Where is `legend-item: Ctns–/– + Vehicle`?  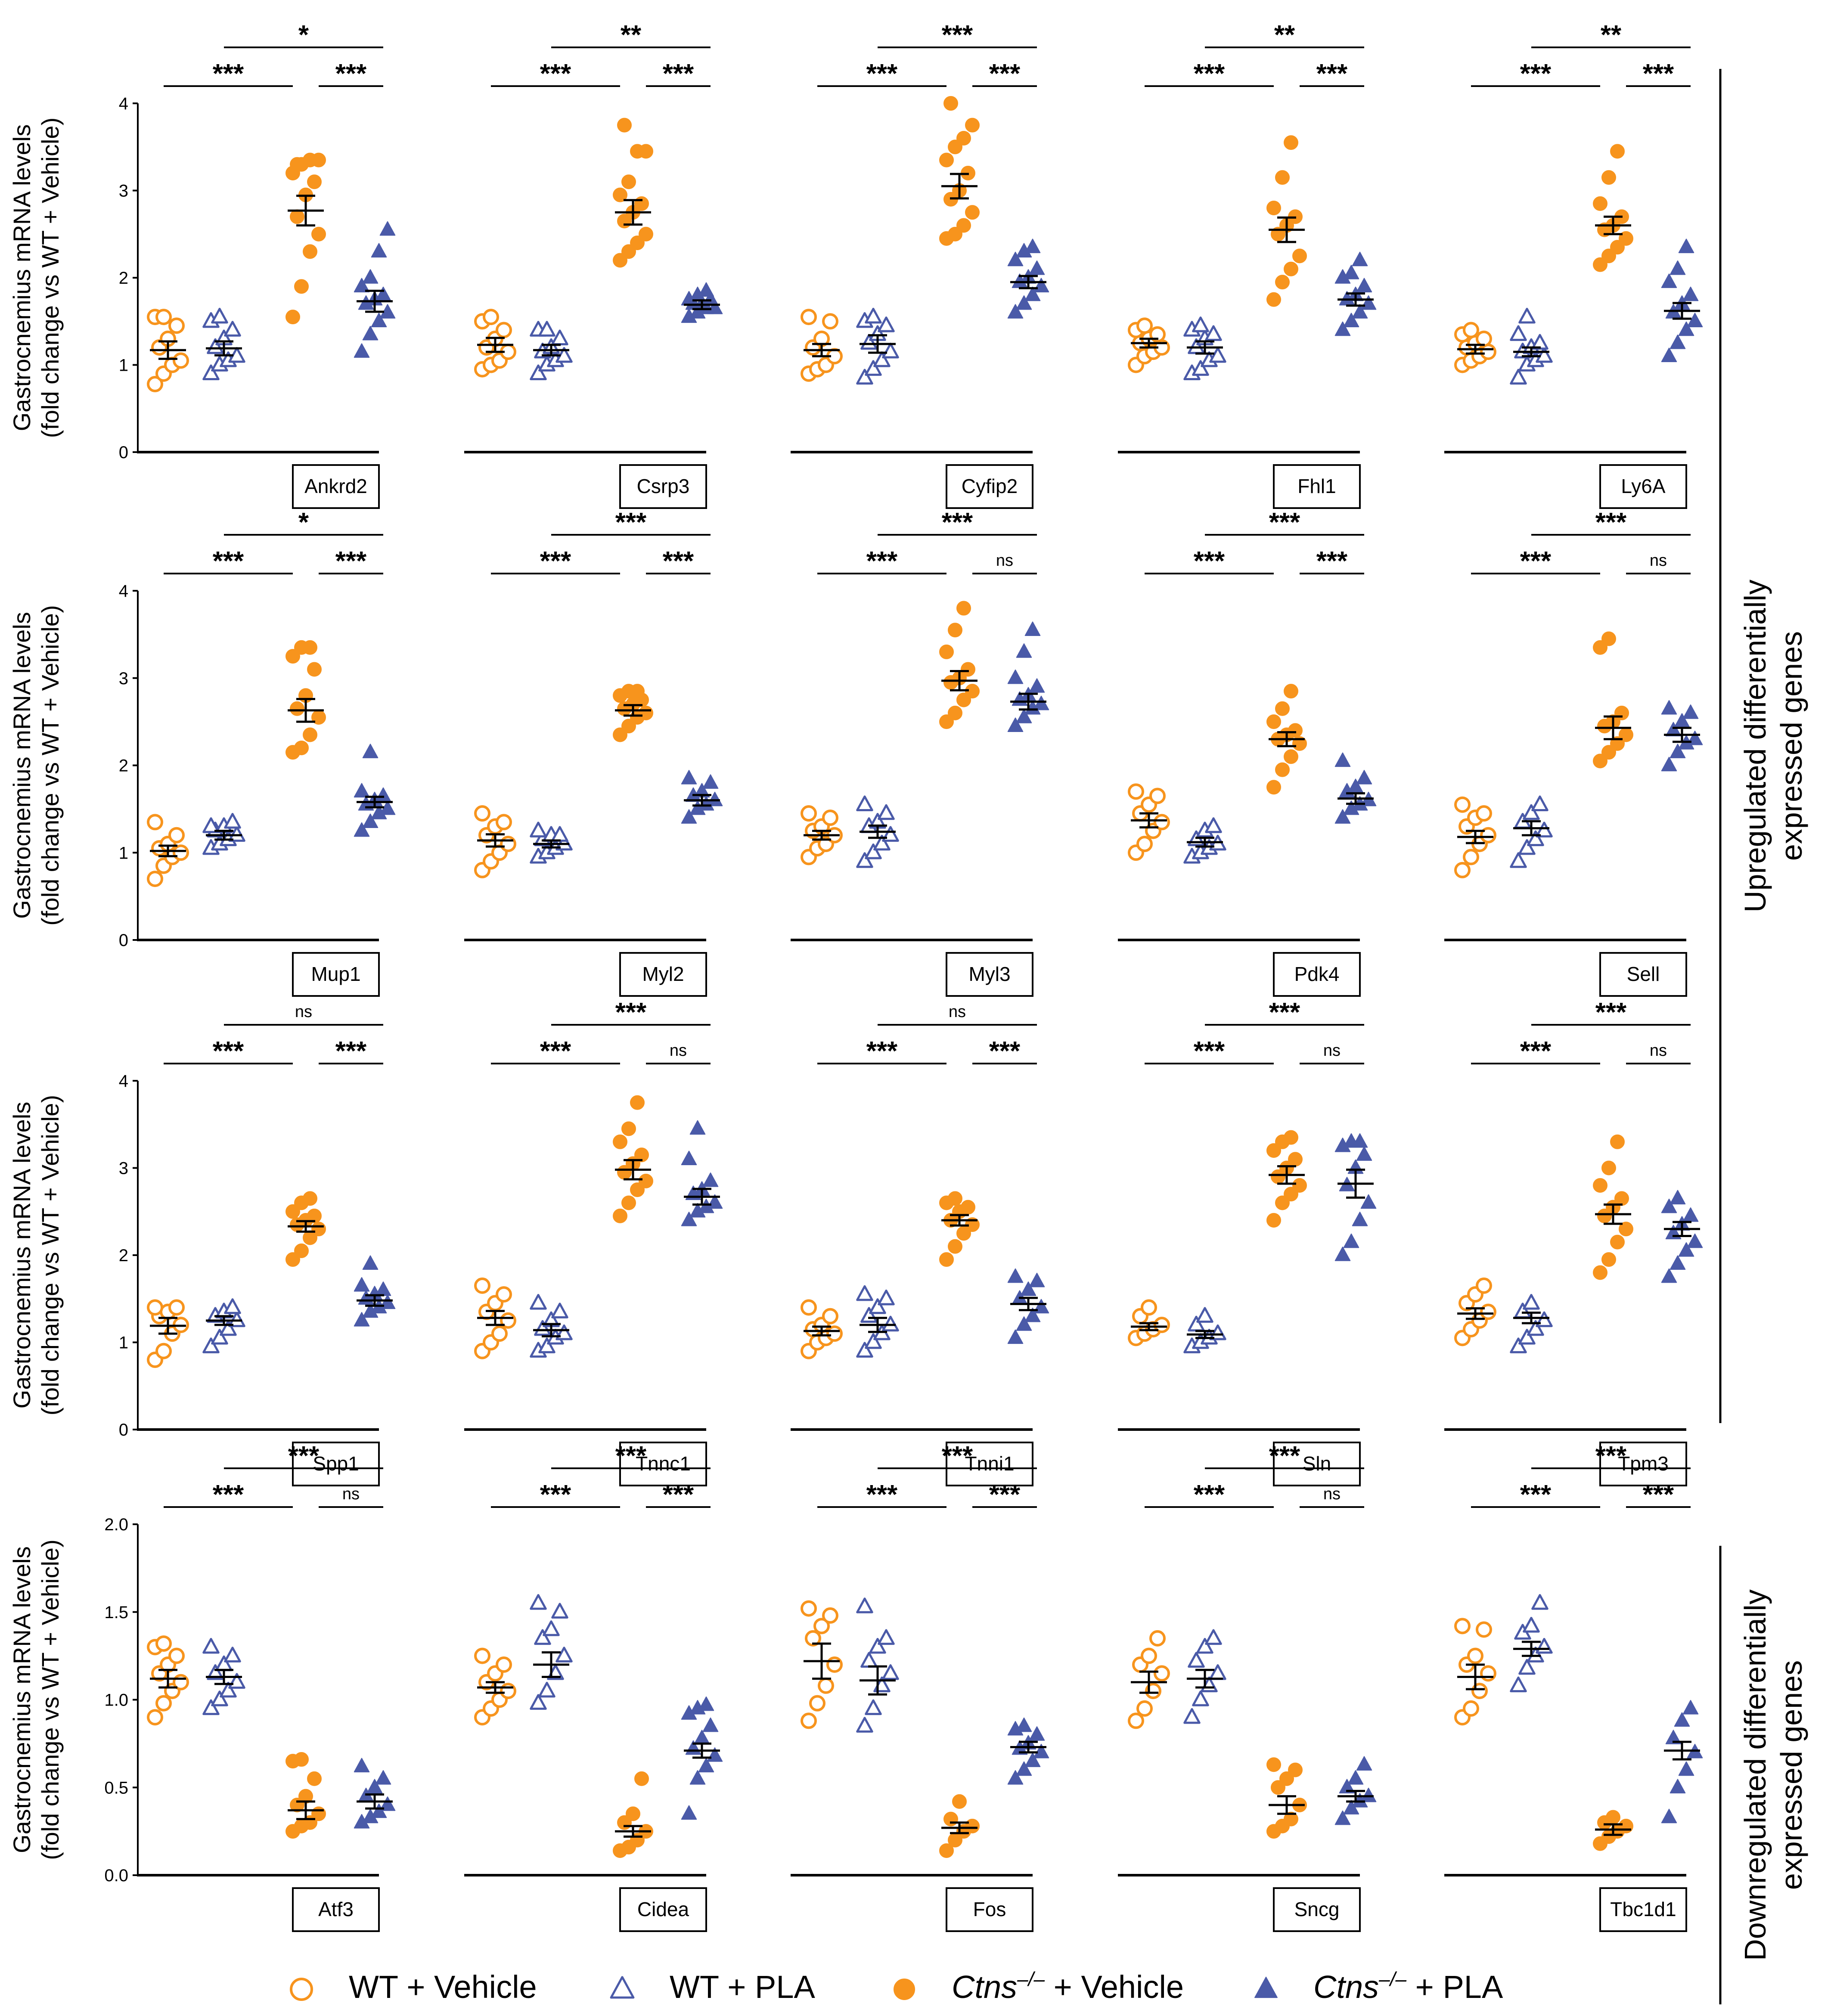 legend-item: Ctns–/– + Vehicle is located at coordinates (1039, 1986).